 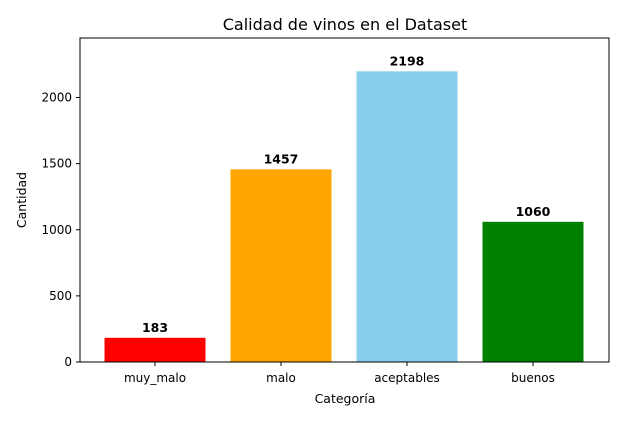 What do you see at coordinates (407, 378) in the screenshot?
I see `x-tick-label-aceptables: aceptables` at bounding box center [407, 378].